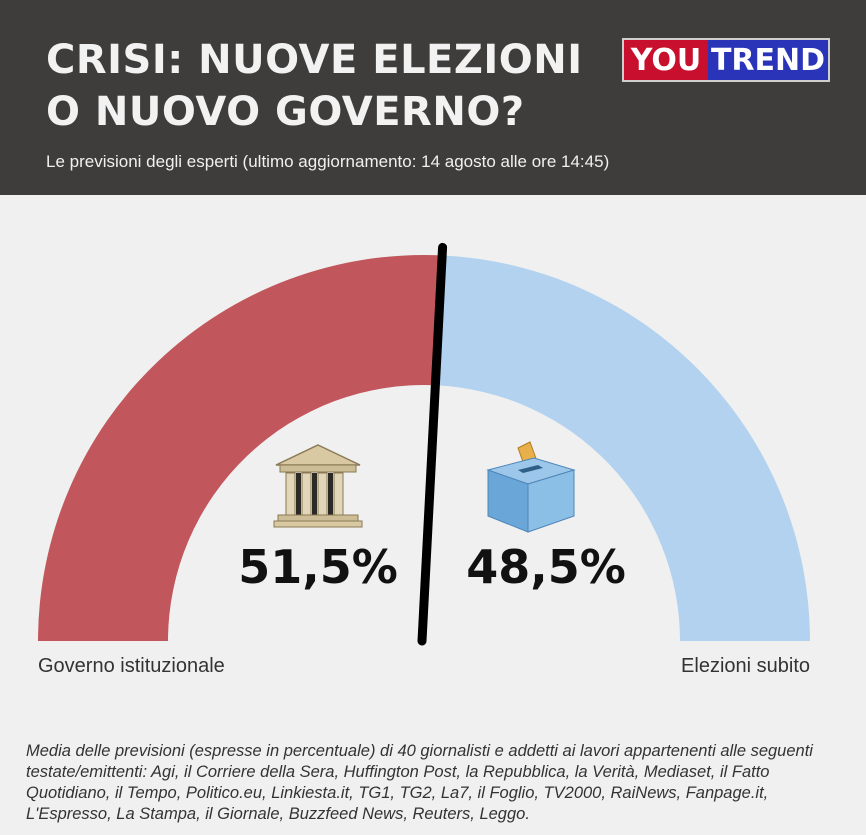 The width and height of the screenshot is (866, 835). Describe the element at coordinates (314, 60) in the screenshot. I see `title-line-1: CRISI: NUOVE ELEZIONI` at that location.